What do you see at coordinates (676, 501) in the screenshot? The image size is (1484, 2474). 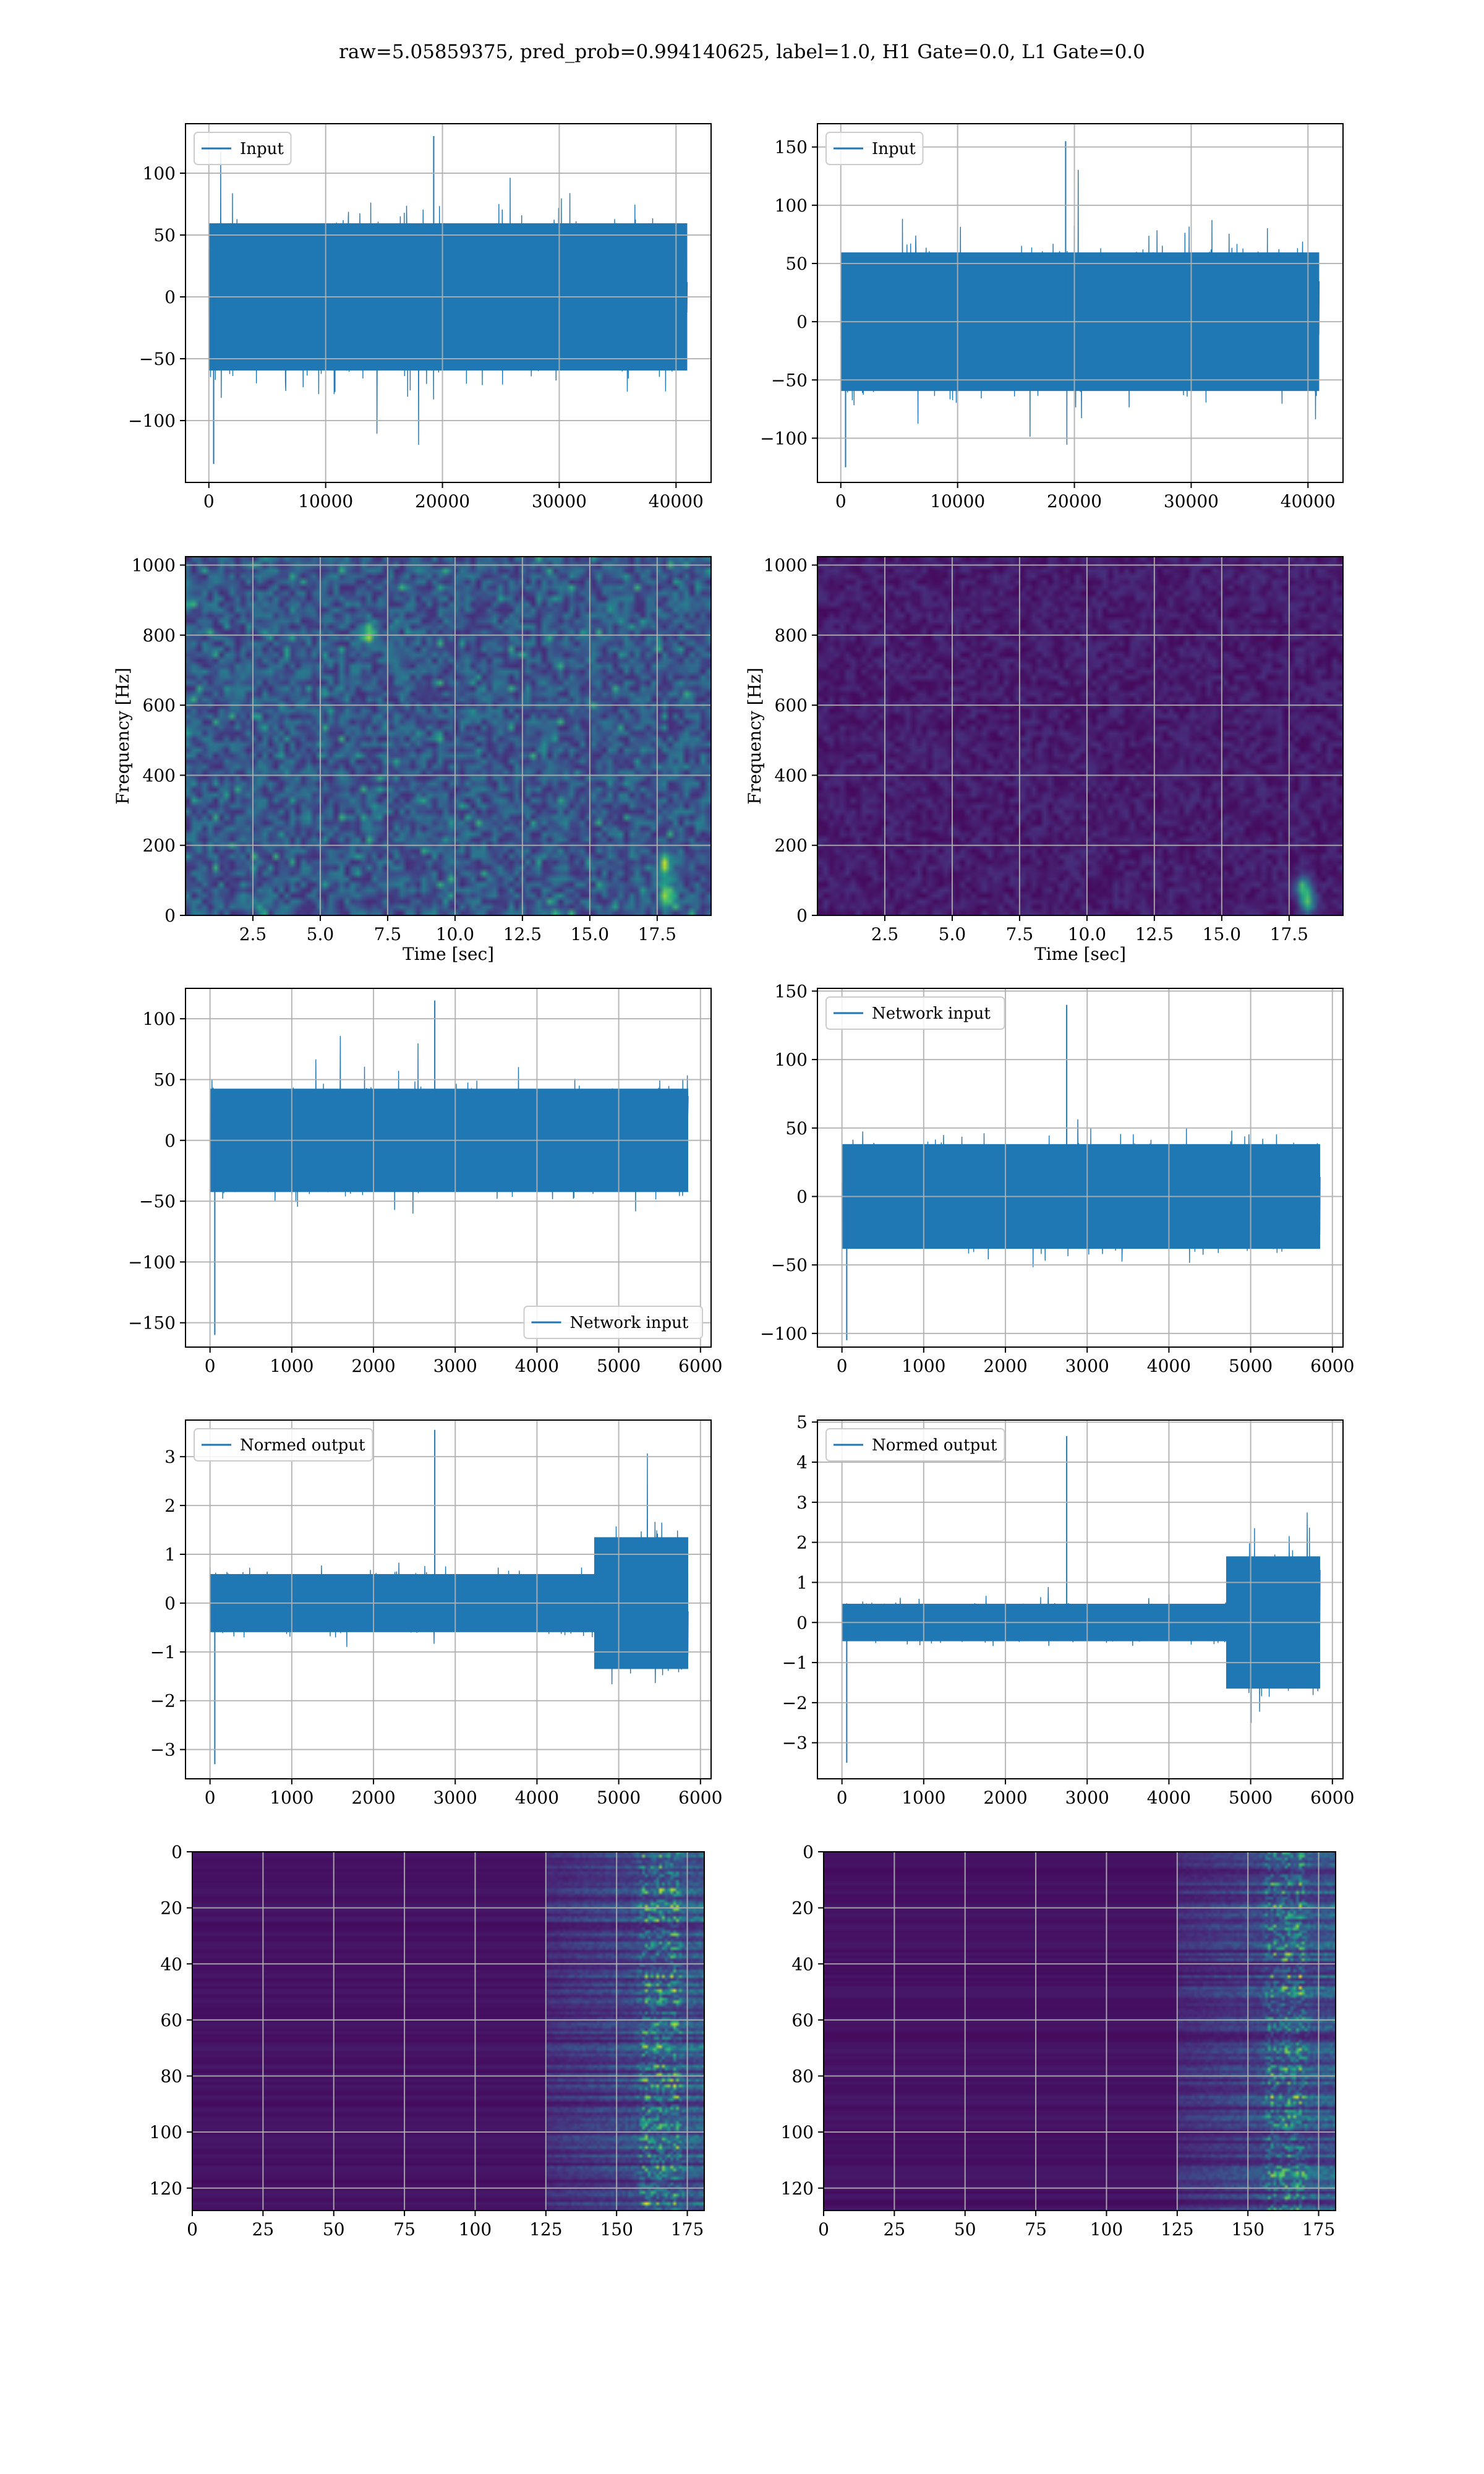 I see `x-tick-label: 40000` at bounding box center [676, 501].